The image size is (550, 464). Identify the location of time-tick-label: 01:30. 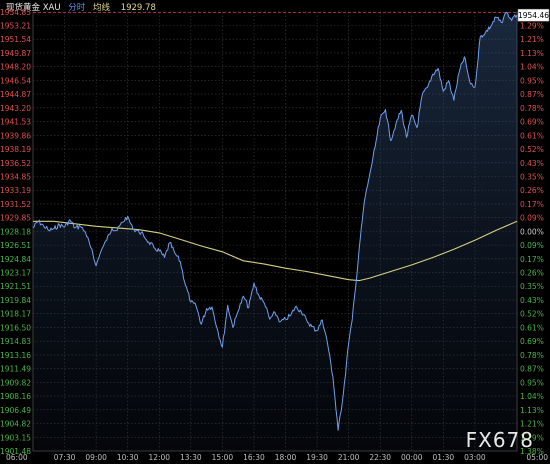
(444, 457).